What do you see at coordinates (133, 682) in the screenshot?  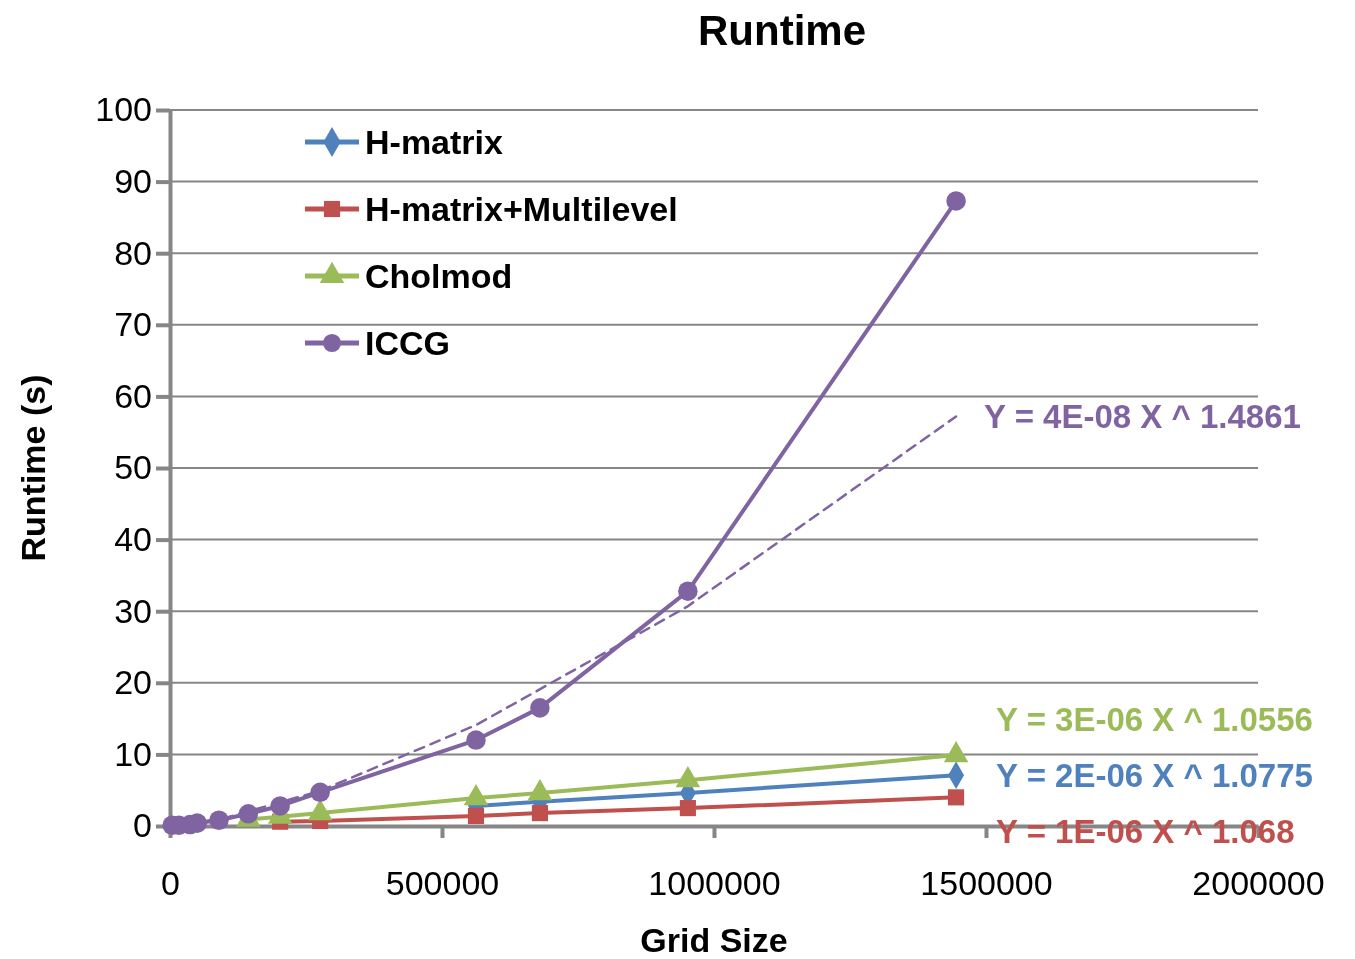 I see `y-tick-label: 20` at bounding box center [133, 682].